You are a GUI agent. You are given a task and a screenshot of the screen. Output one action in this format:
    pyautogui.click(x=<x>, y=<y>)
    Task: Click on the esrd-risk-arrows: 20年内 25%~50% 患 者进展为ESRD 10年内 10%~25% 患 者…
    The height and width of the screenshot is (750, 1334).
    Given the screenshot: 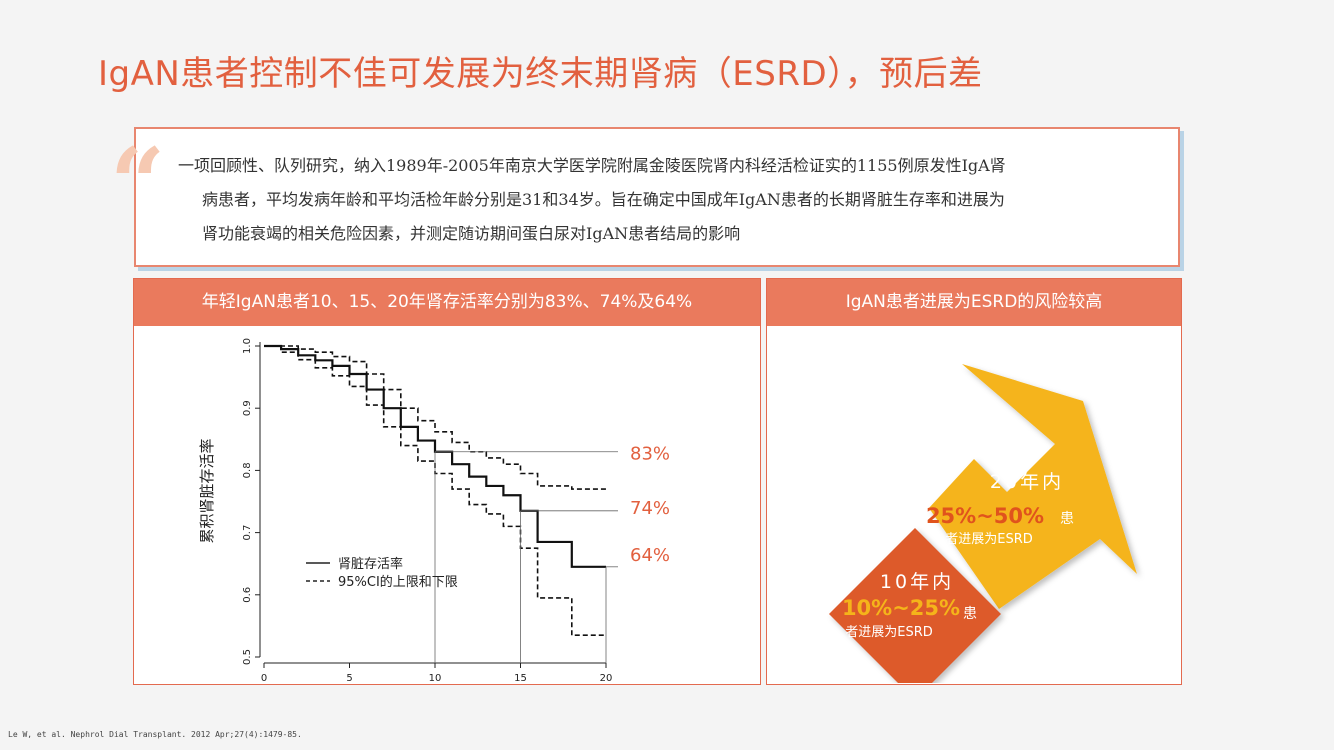 What is the action you would take?
    pyautogui.click(x=983, y=523)
    